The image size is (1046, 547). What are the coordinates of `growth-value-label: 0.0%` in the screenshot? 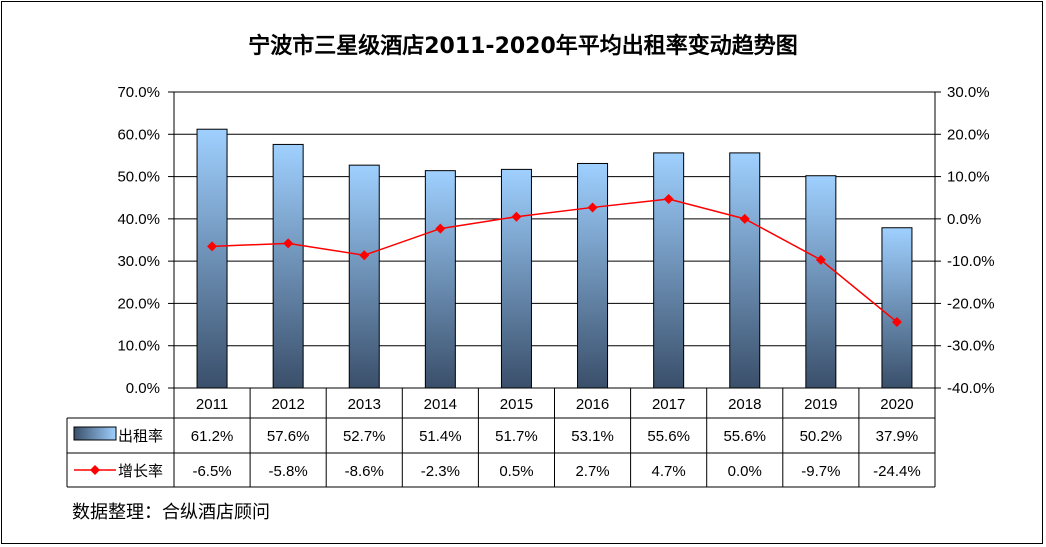 It's located at (745, 471).